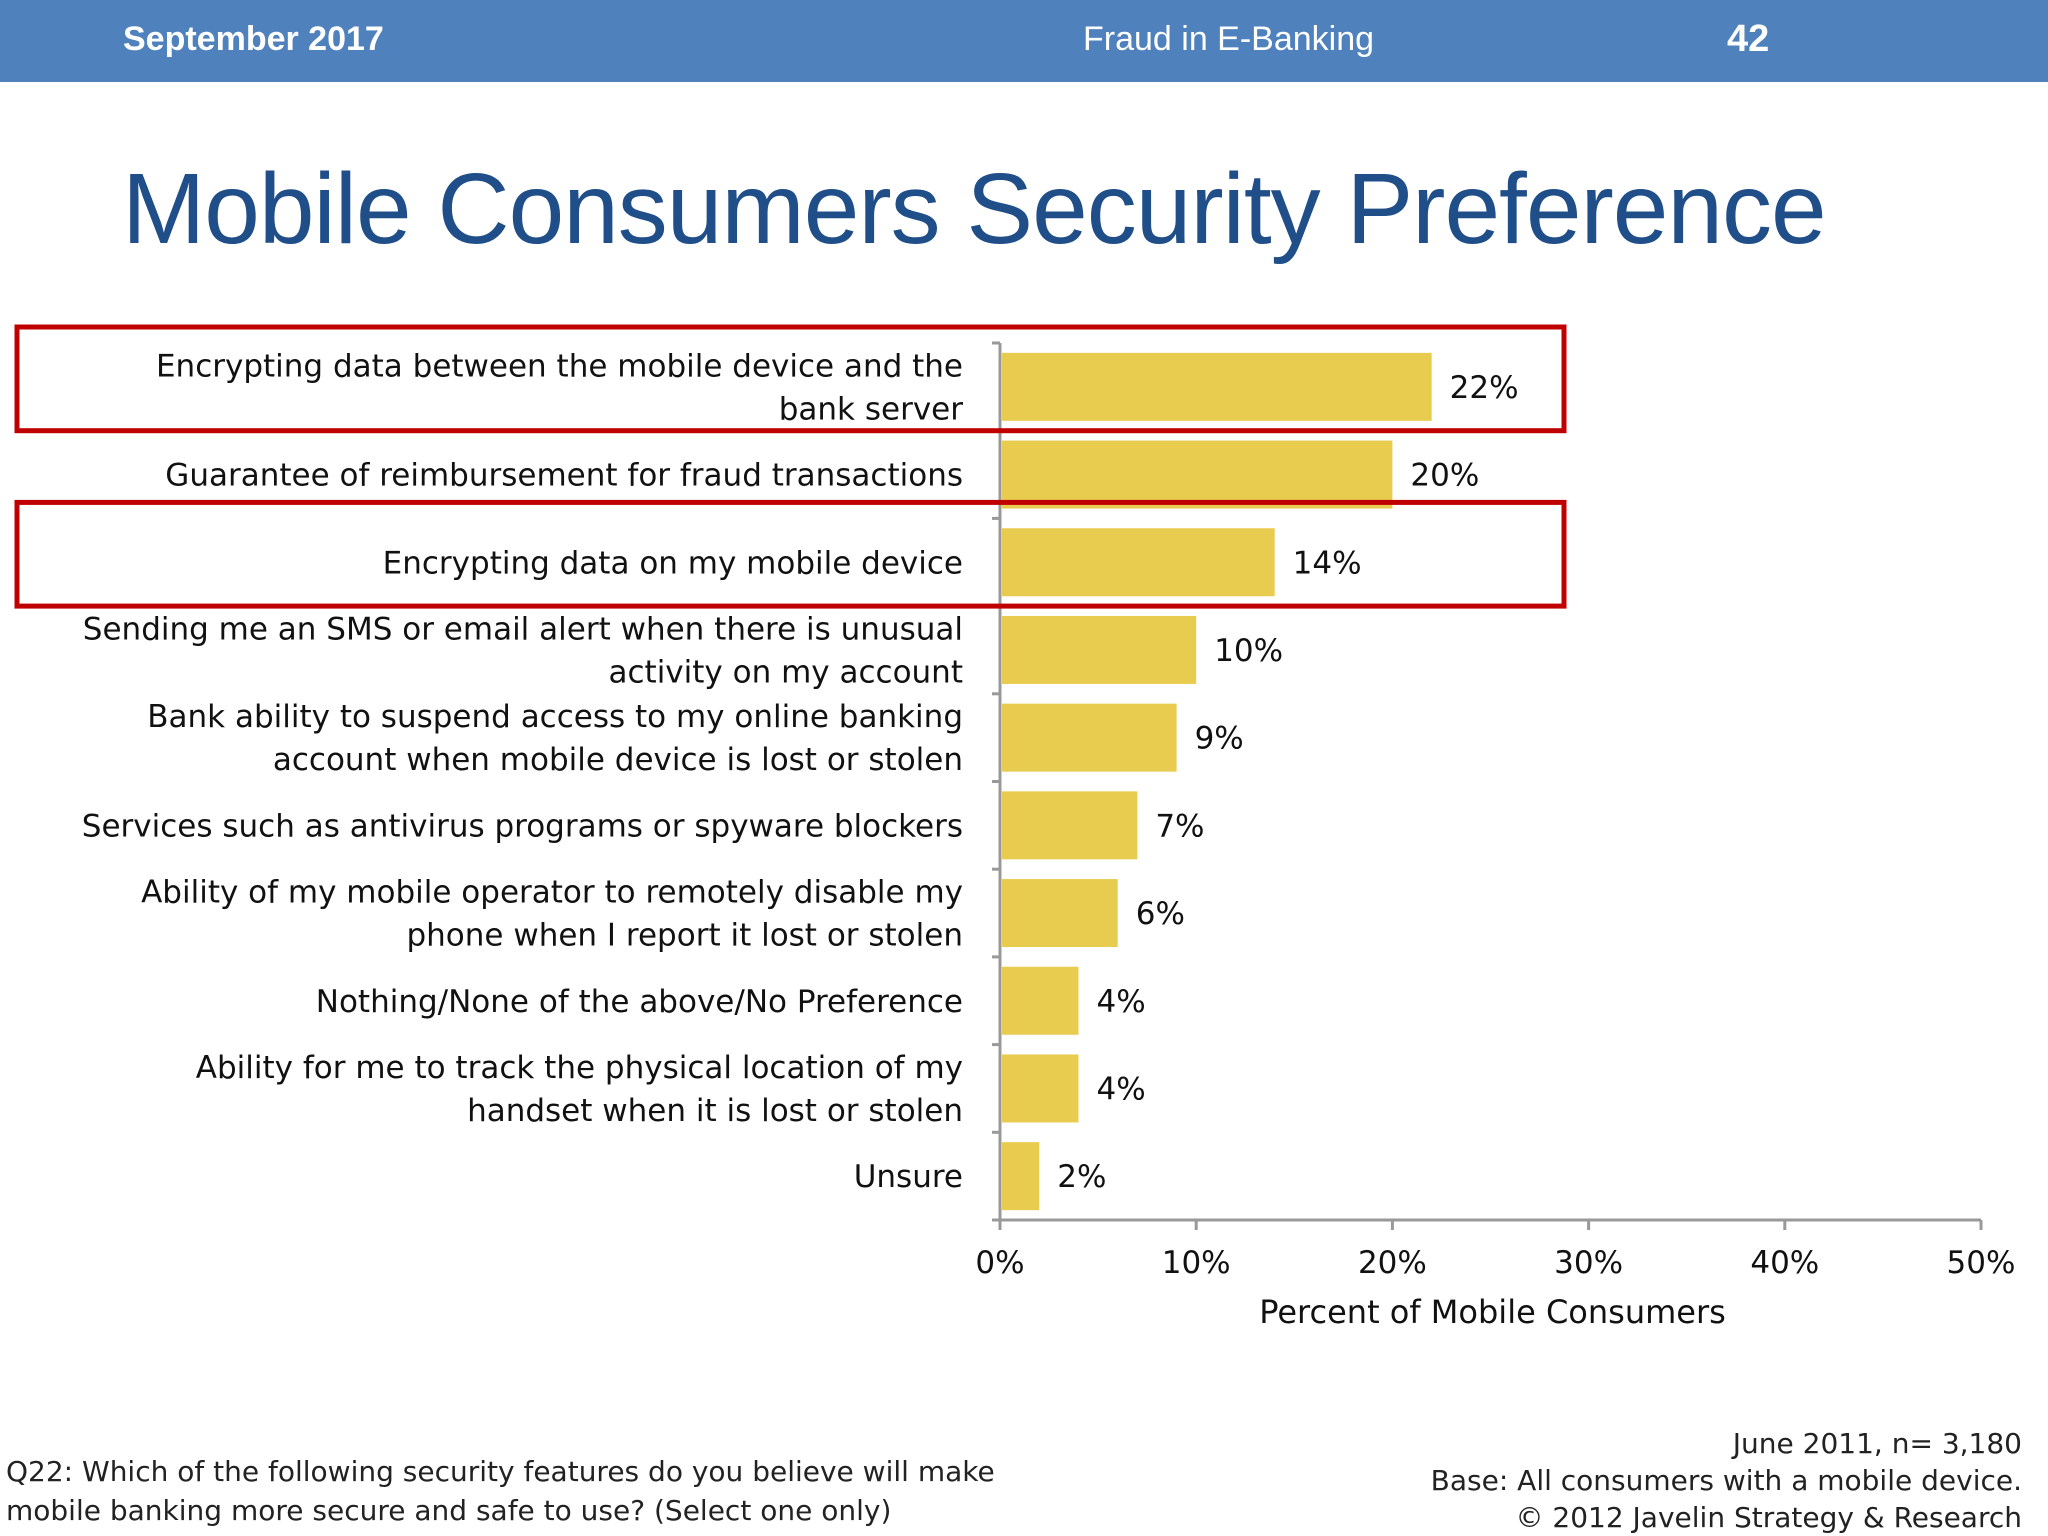 The image size is (2048, 1536). What do you see at coordinates (1081, 1177) in the screenshot?
I see `bar-value-label: 2%` at bounding box center [1081, 1177].